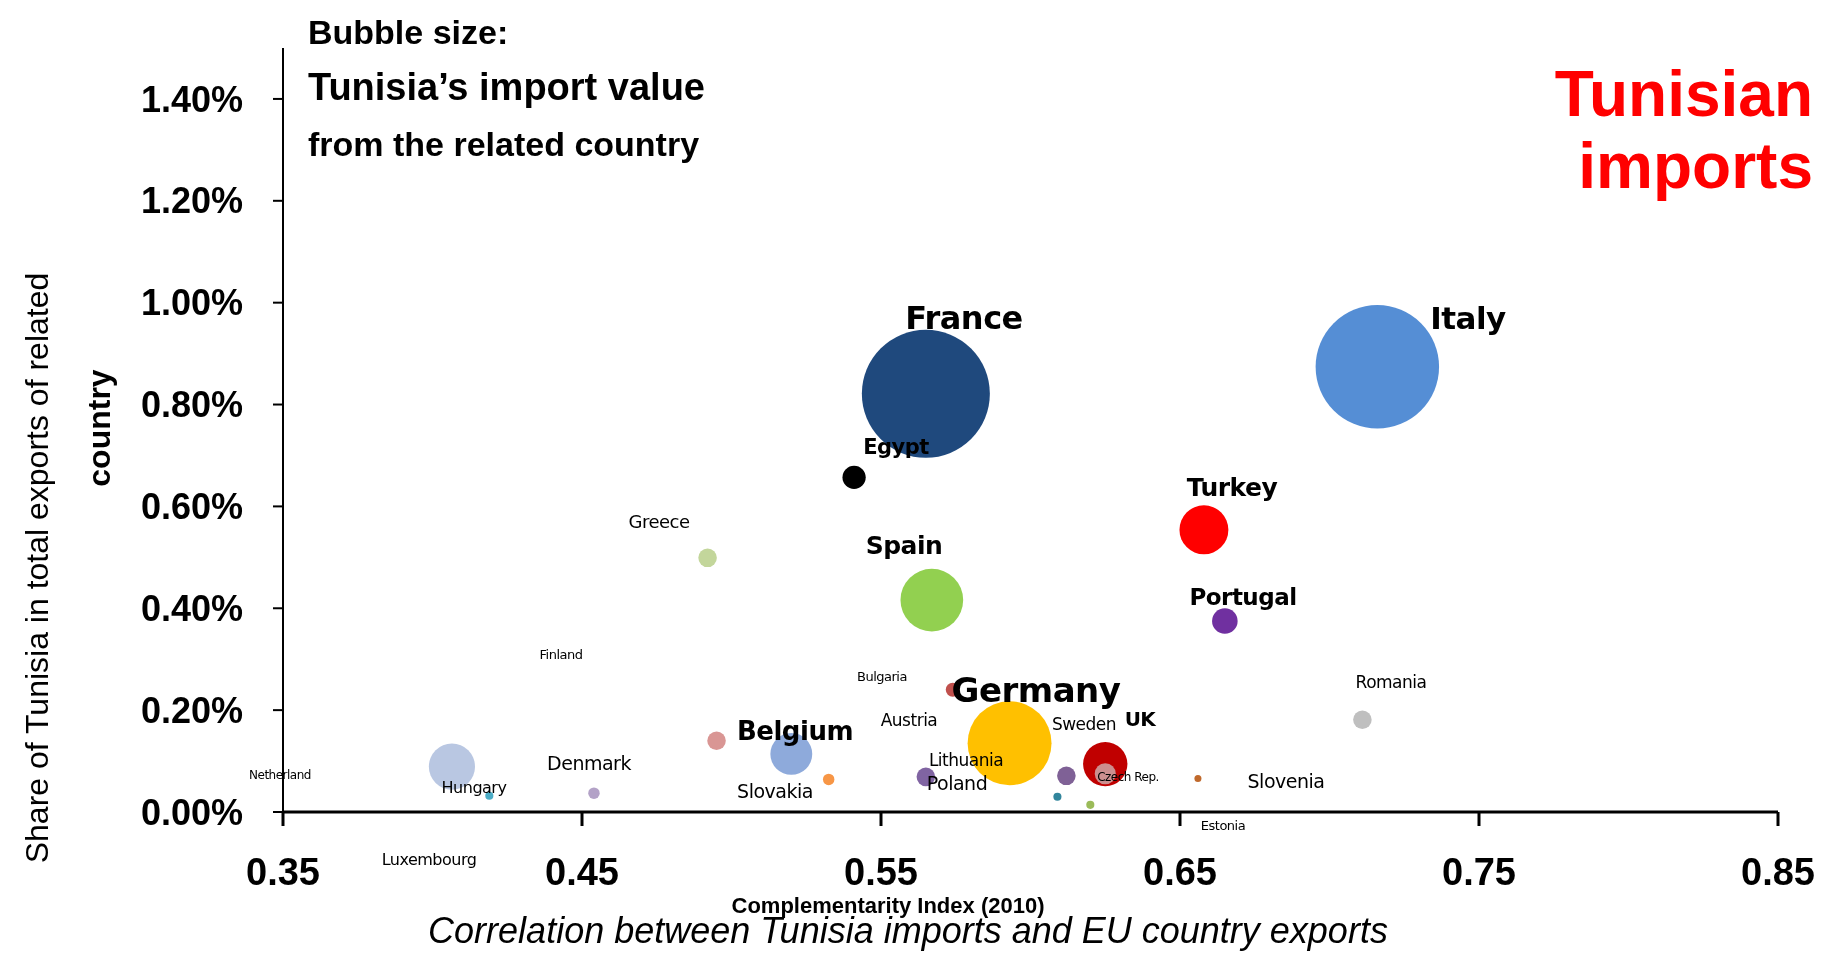 Image resolution: width=1828 pixels, height=968 pixels. What do you see at coordinates (506, 88) in the screenshot?
I see `annotation: Bubble size: Tunisia’s import value from the related country` at bounding box center [506, 88].